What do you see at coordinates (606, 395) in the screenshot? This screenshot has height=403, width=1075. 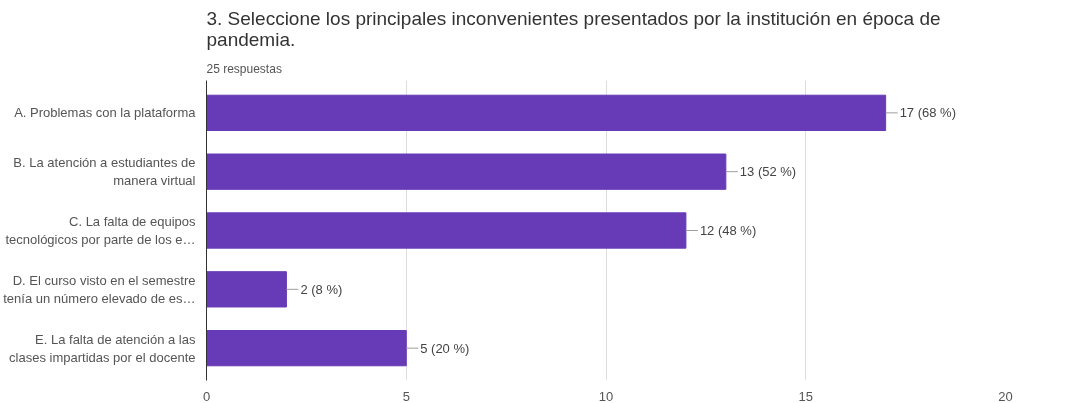 I see `x-tick-label: 10` at bounding box center [606, 395].